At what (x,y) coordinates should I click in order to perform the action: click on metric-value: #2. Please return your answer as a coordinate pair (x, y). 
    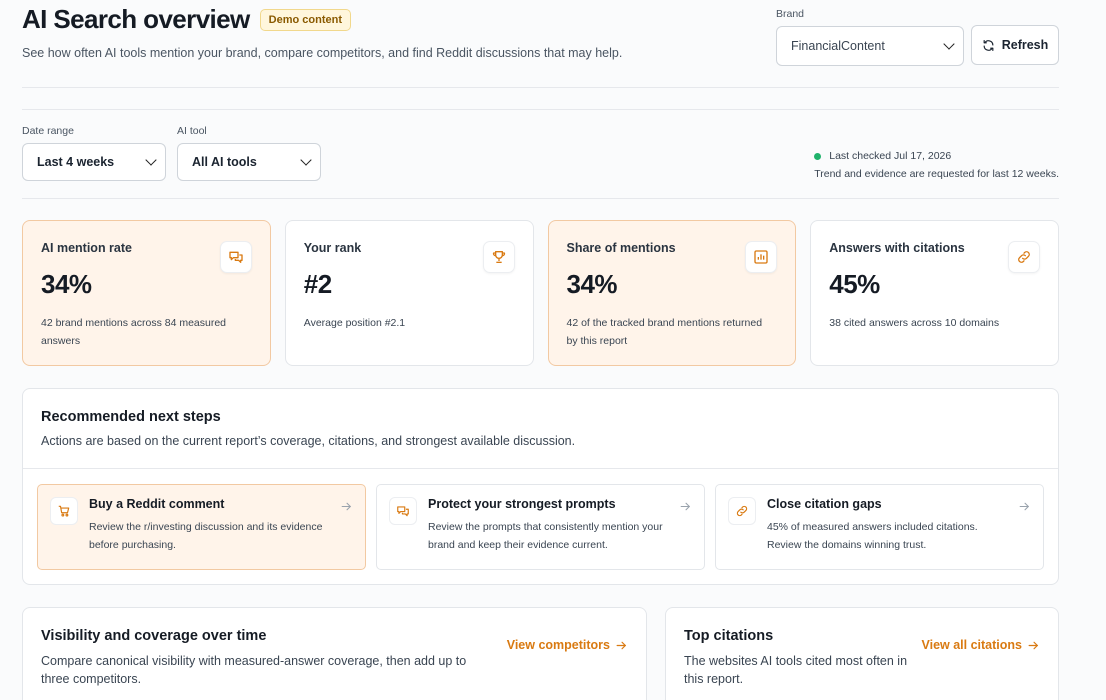
    Looking at the image, I should click on (317, 284).